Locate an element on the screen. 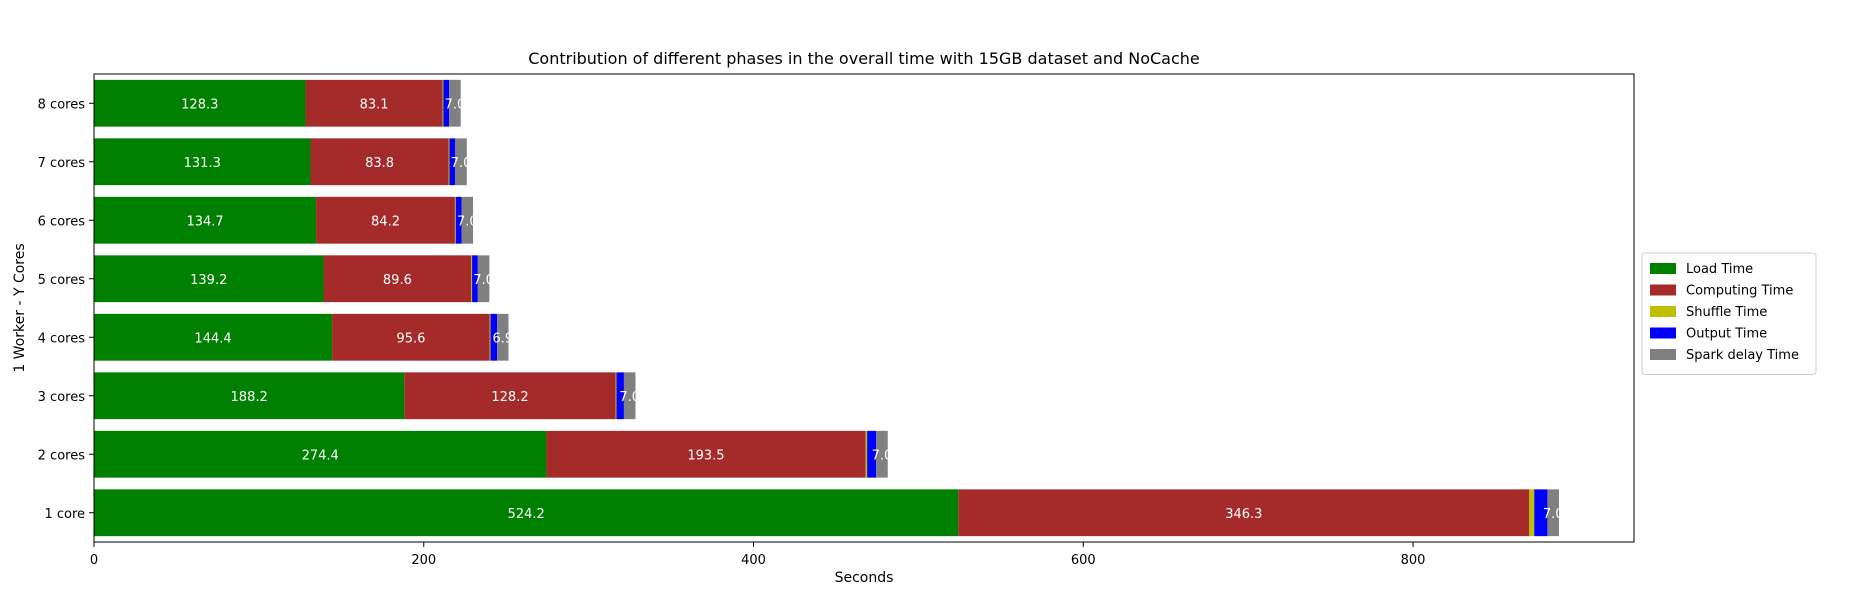 The height and width of the screenshot is (604, 1853). data-label-computing-time-5: 89.6 is located at coordinates (397, 280).